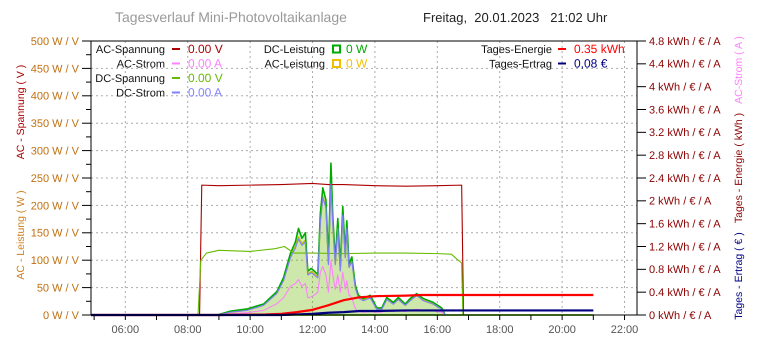 The image size is (760, 350). I want to click on legend-label: DC-Leistung, so click(294, 50).